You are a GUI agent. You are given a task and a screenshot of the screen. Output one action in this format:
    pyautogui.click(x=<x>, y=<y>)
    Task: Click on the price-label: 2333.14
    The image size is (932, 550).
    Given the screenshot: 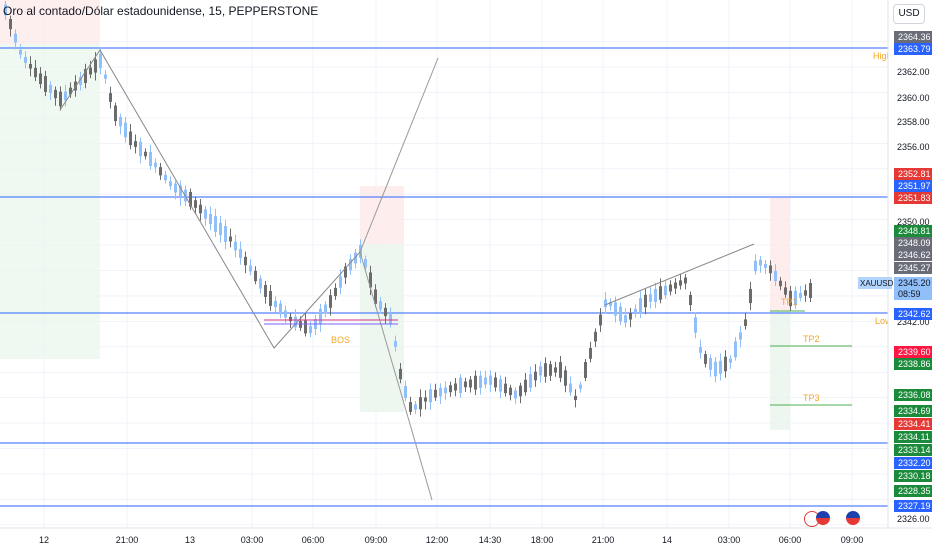 What is the action you would take?
    pyautogui.click(x=914, y=450)
    